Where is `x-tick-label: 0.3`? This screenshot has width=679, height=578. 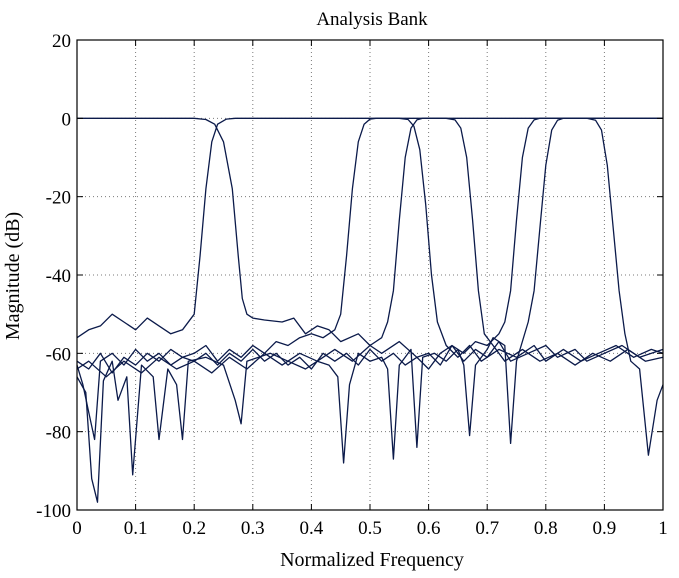
x-tick-label: 0.3 is located at coordinates (253, 528).